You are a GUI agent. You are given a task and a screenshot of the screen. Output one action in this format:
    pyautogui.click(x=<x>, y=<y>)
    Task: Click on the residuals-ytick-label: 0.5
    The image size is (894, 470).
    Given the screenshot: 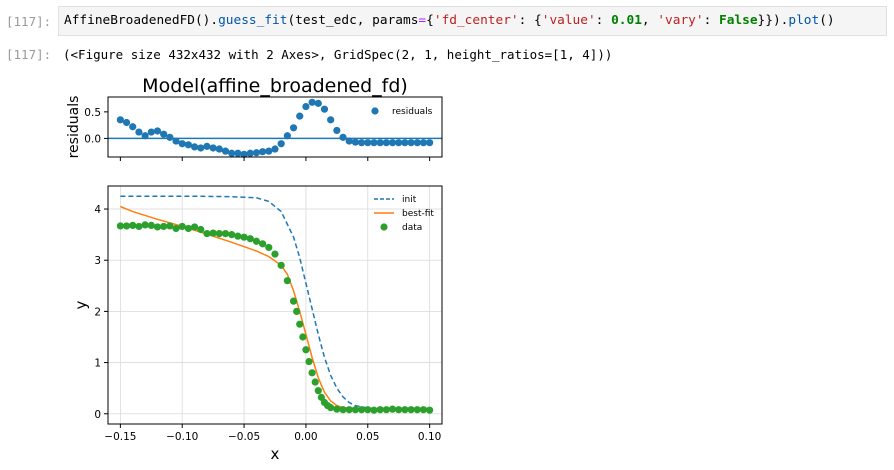 What is the action you would take?
    pyautogui.click(x=92, y=113)
    